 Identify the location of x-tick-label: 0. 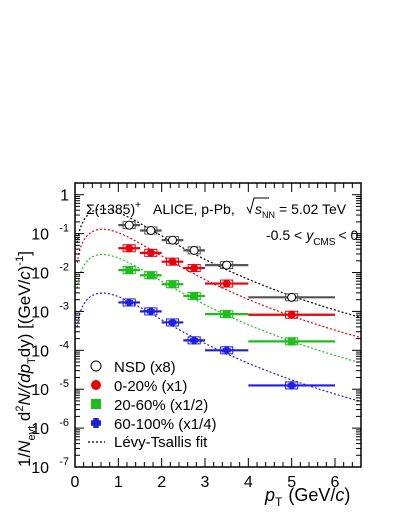
(75, 482).